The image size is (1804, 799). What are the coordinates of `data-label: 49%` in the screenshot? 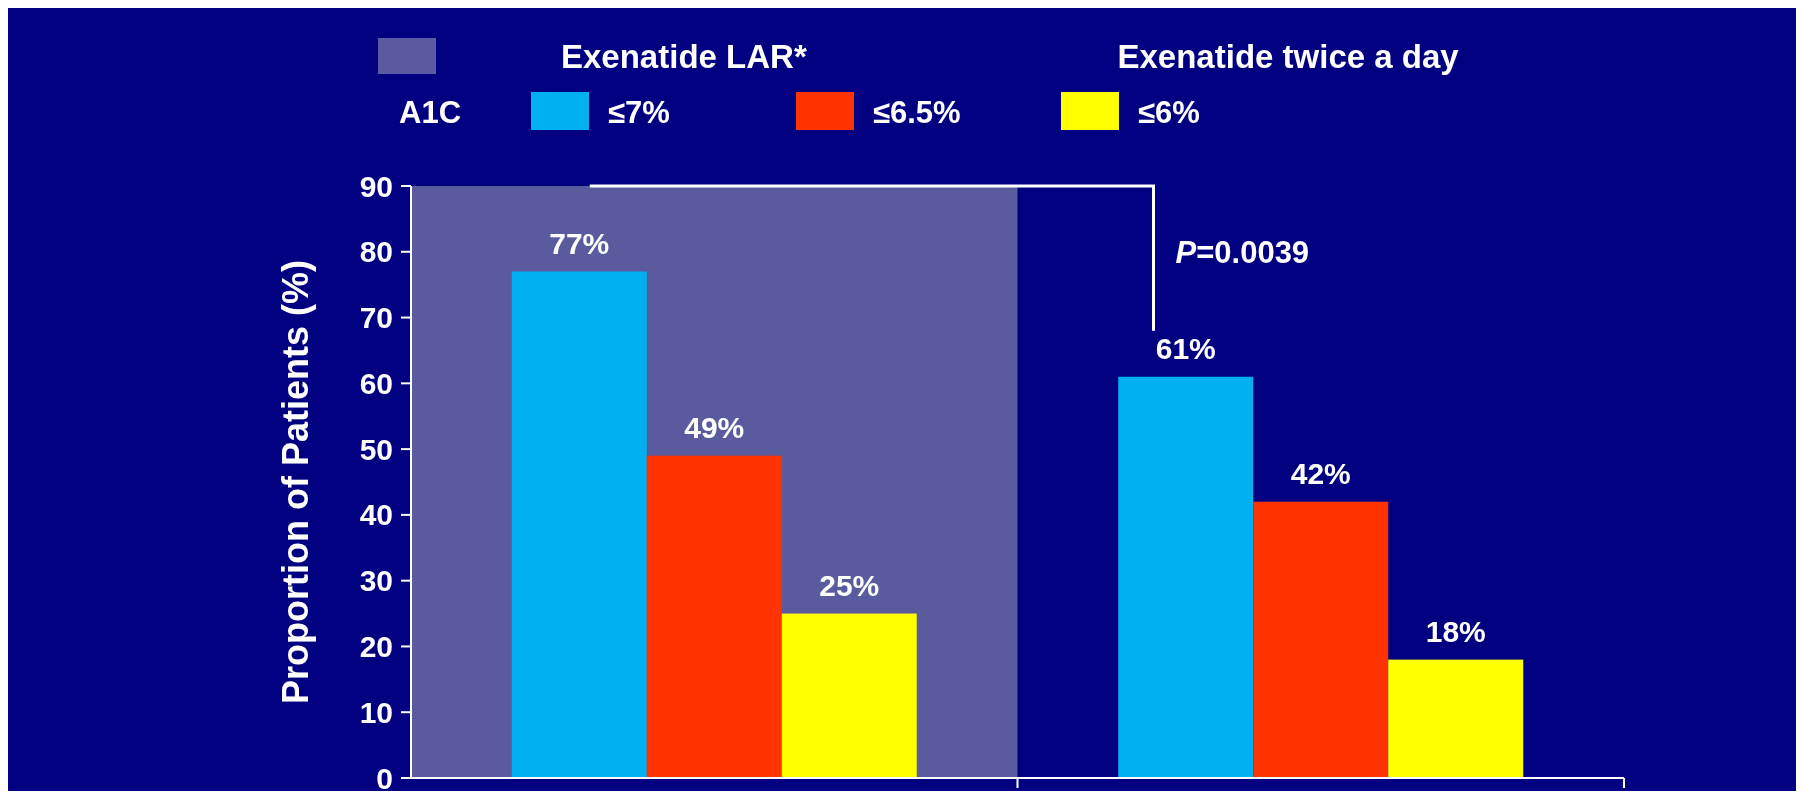 It's located at (714, 427).